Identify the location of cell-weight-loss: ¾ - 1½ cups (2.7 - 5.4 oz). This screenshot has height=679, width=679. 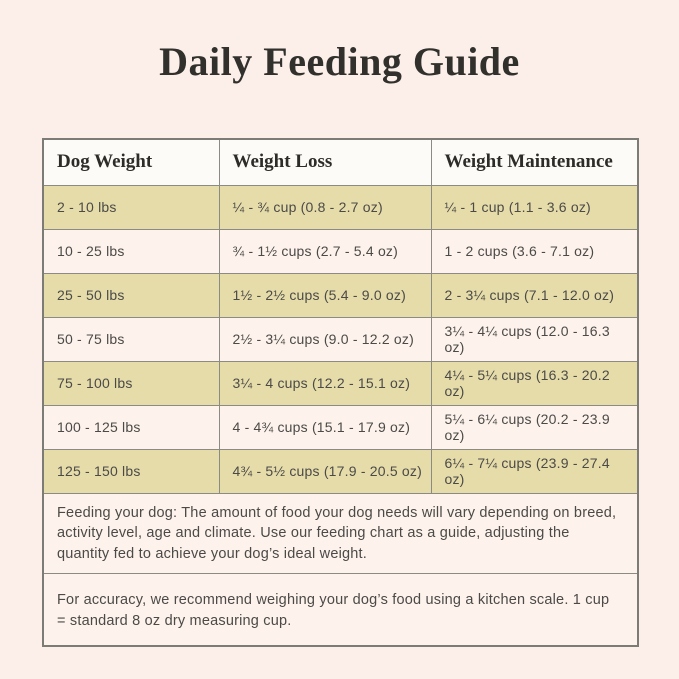
(325, 251).